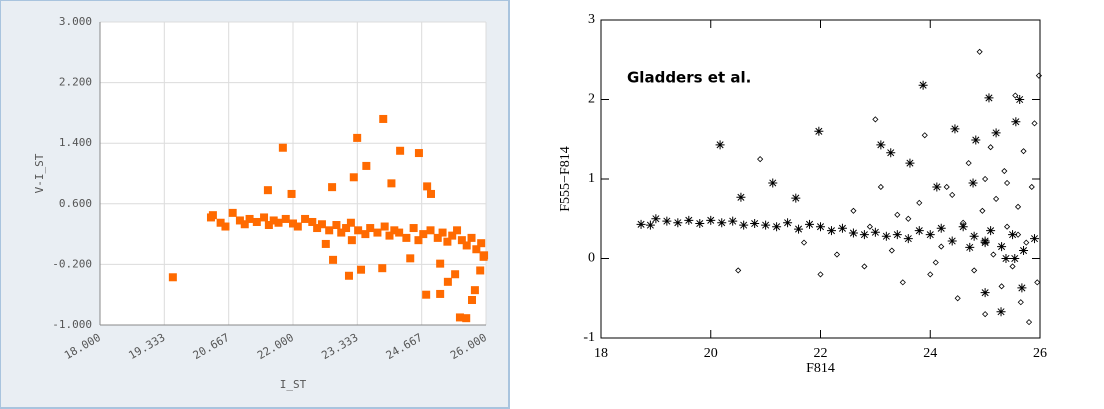 The height and width of the screenshot is (409, 1104). I want to click on y-tick-label: 1.400, so click(75, 142).